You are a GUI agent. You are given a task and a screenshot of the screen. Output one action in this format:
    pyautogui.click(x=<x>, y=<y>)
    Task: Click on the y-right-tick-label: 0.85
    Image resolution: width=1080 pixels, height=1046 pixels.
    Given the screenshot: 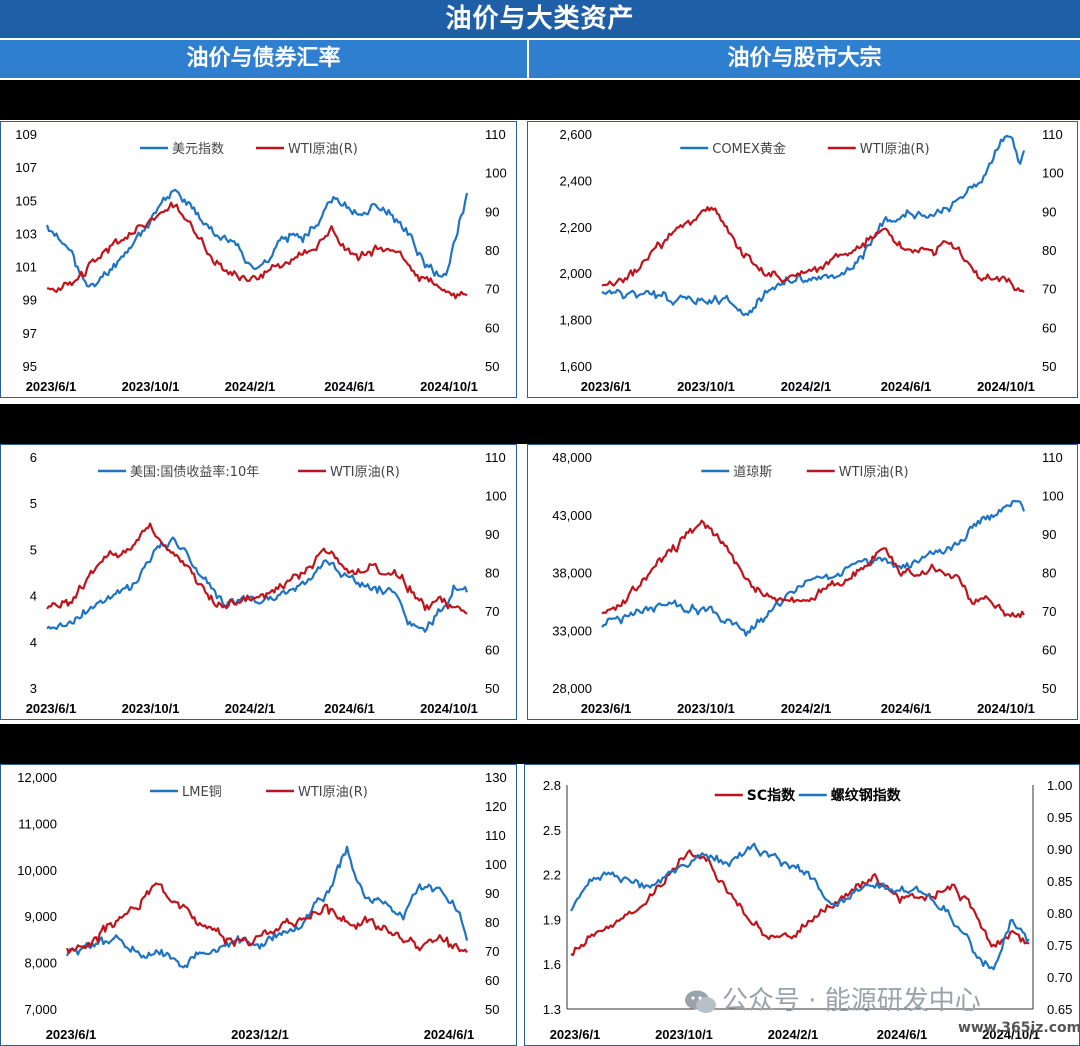 What is the action you would take?
    pyautogui.click(x=1059, y=881)
    